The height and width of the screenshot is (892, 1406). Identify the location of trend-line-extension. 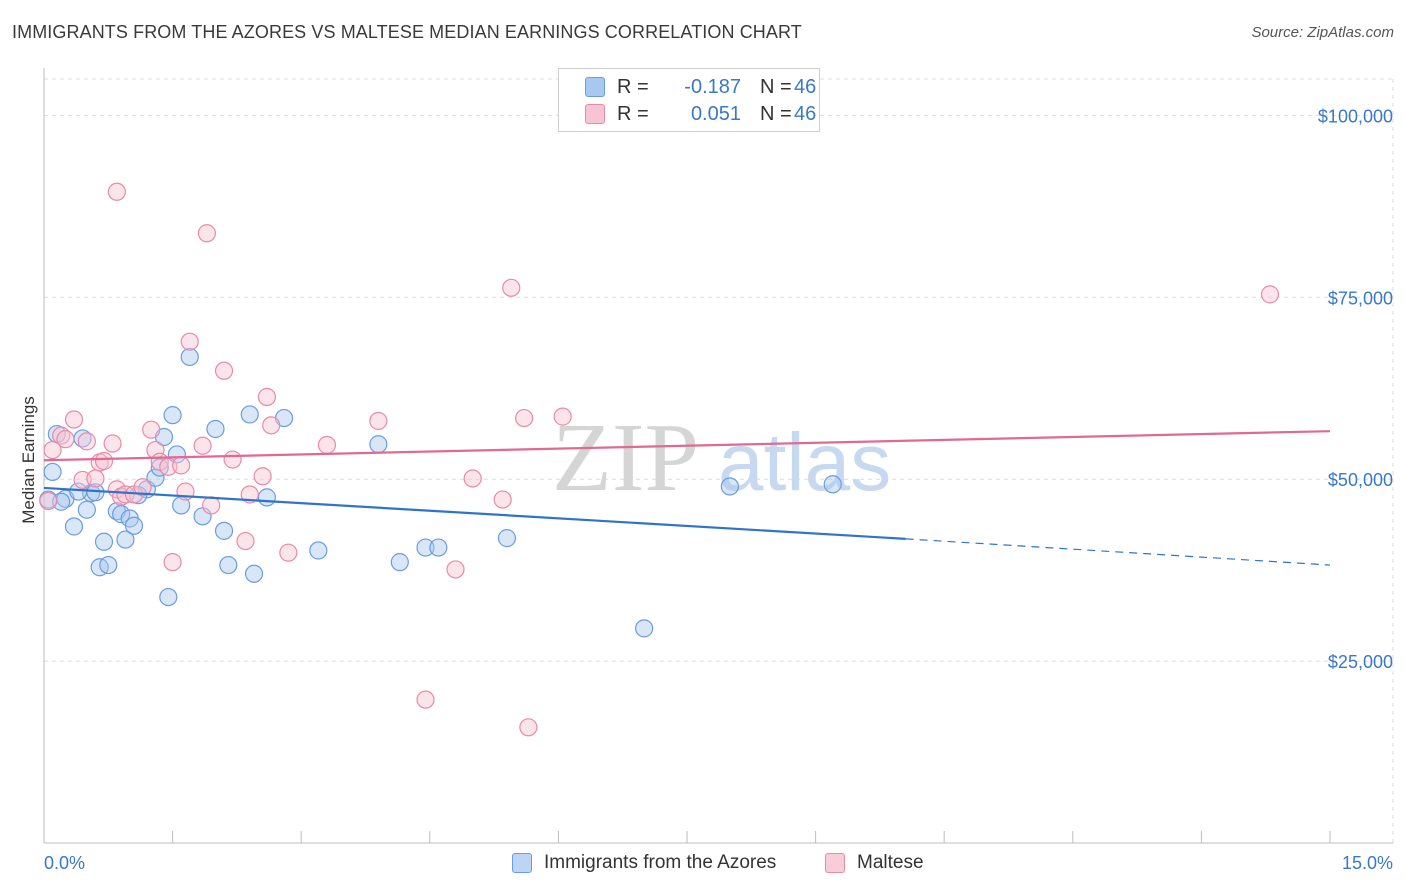
(1118, 552).